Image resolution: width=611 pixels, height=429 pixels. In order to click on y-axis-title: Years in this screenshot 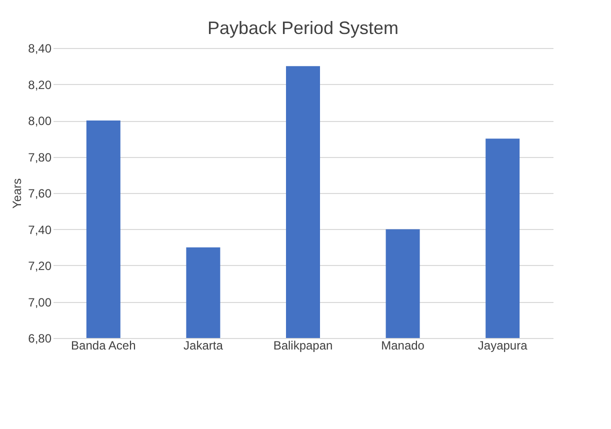, I will do `click(17, 193)`.